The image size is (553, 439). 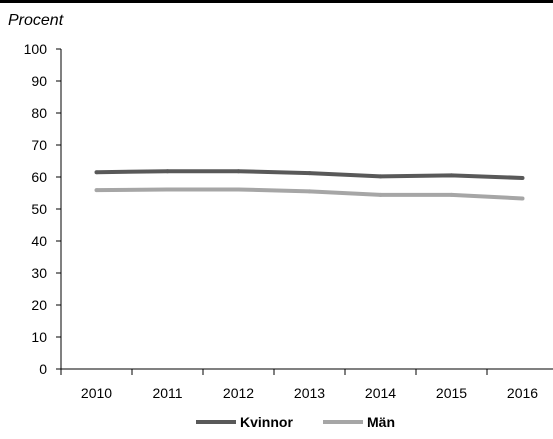 What do you see at coordinates (167, 393) in the screenshot?
I see `x-tick-label: 2011` at bounding box center [167, 393].